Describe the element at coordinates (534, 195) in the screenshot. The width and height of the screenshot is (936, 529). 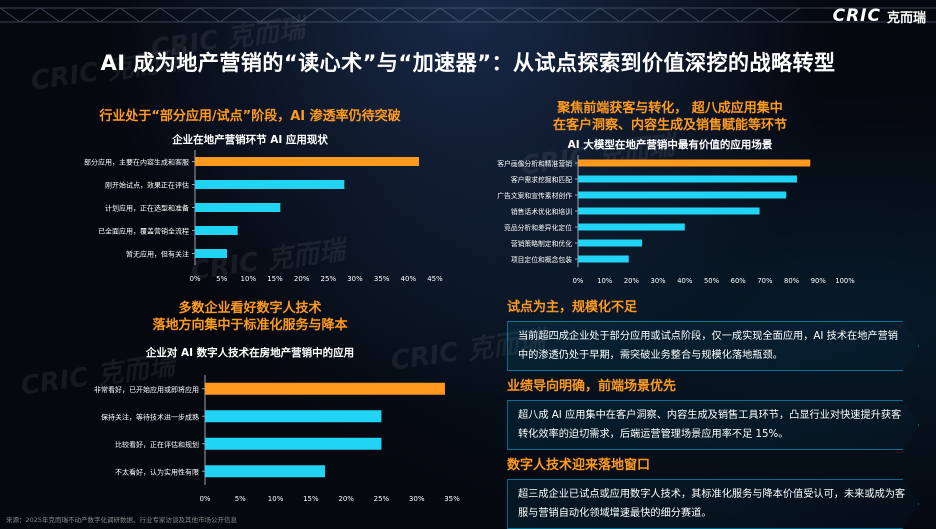
I see `category-label: 广告文案和宣传素材创作` at that location.